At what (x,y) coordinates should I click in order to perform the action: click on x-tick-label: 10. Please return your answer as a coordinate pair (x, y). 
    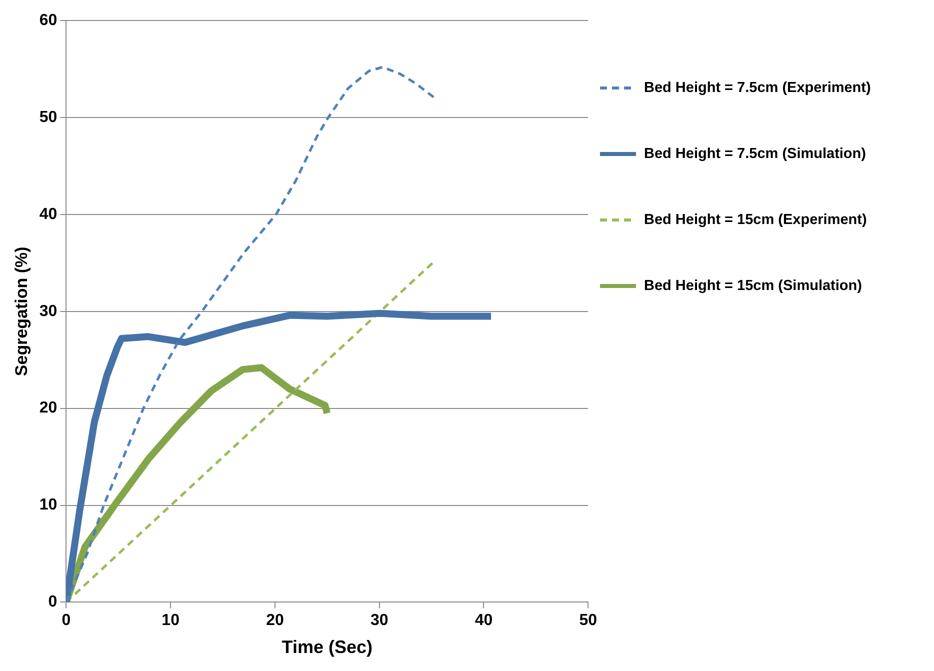
    Looking at the image, I should click on (171, 621).